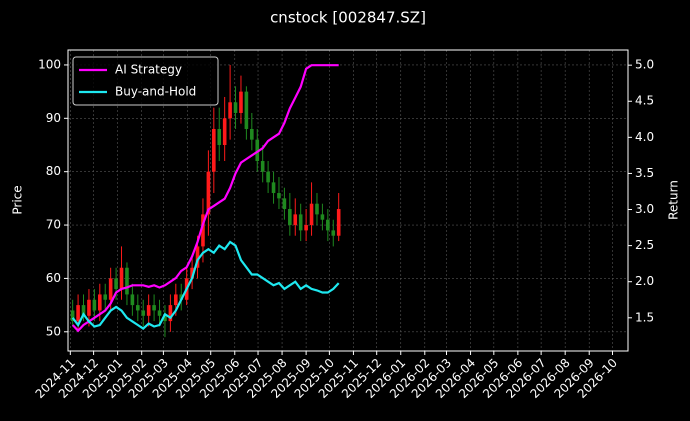  I want to click on legend-label: AI Strategy, so click(148, 70).